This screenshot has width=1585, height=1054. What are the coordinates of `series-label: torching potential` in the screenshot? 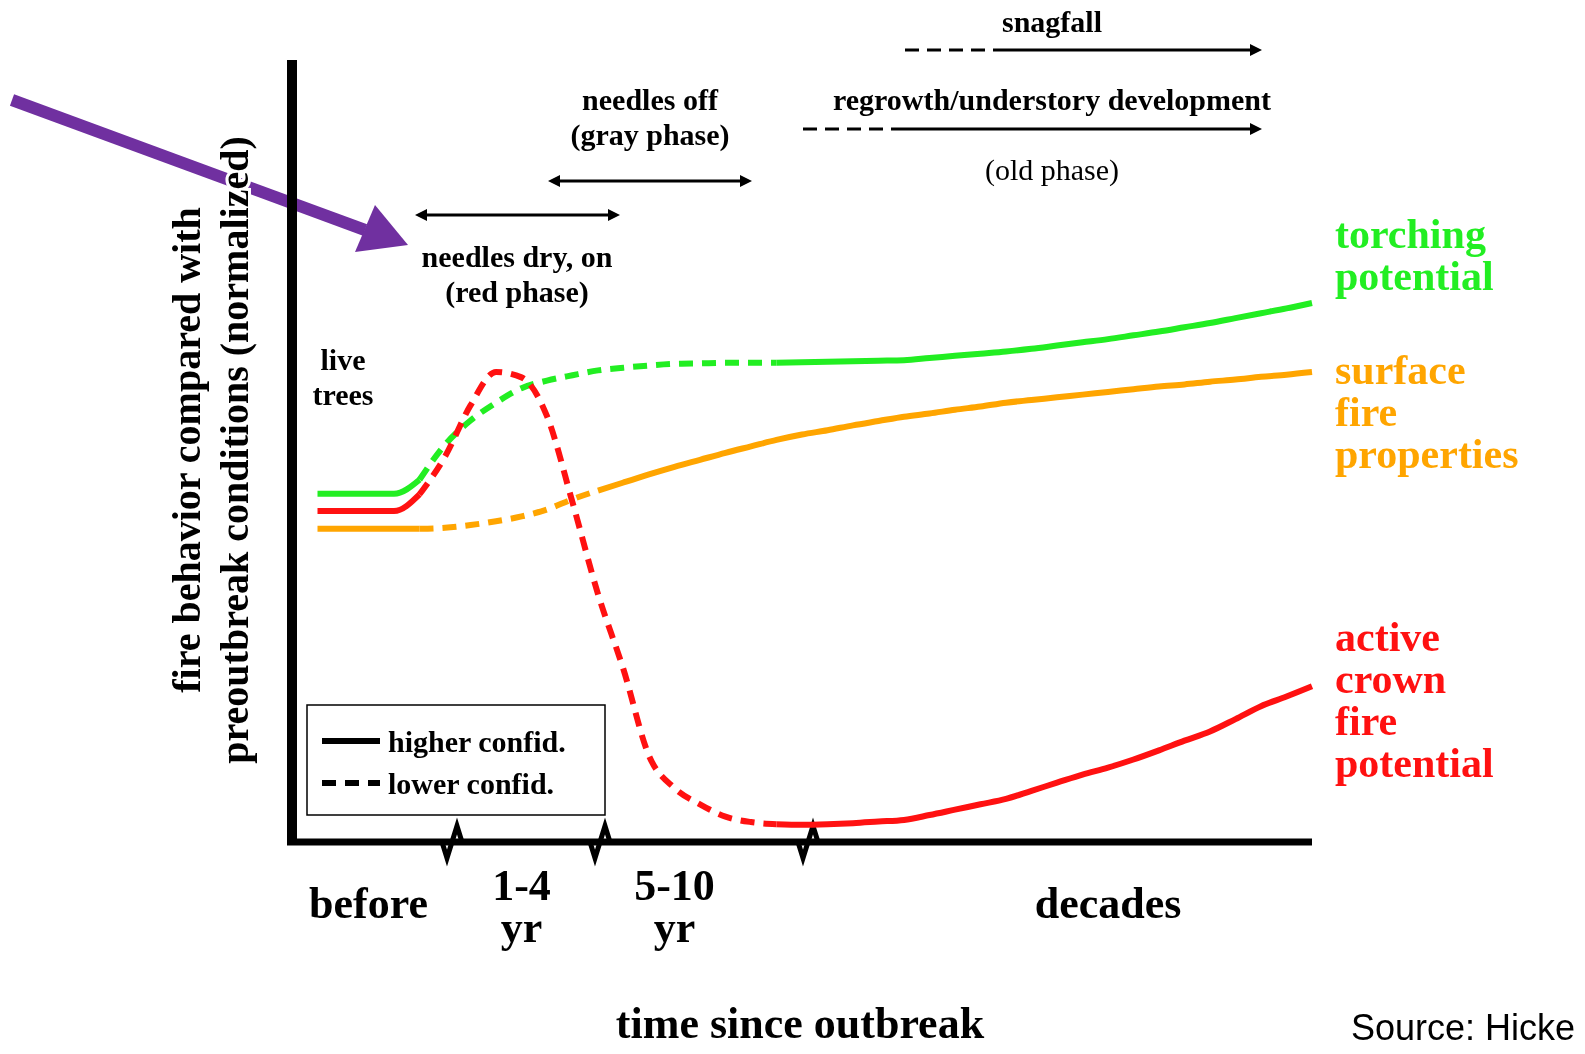 It's located at (1414, 255).